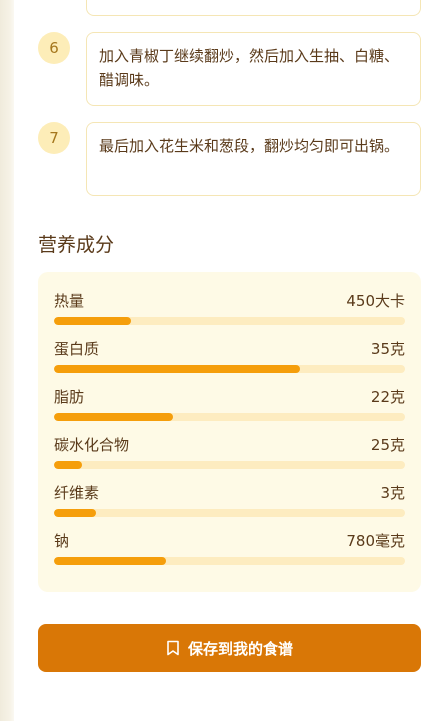  I want to click on nutrition-label: 纤维素, so click(76, 493).